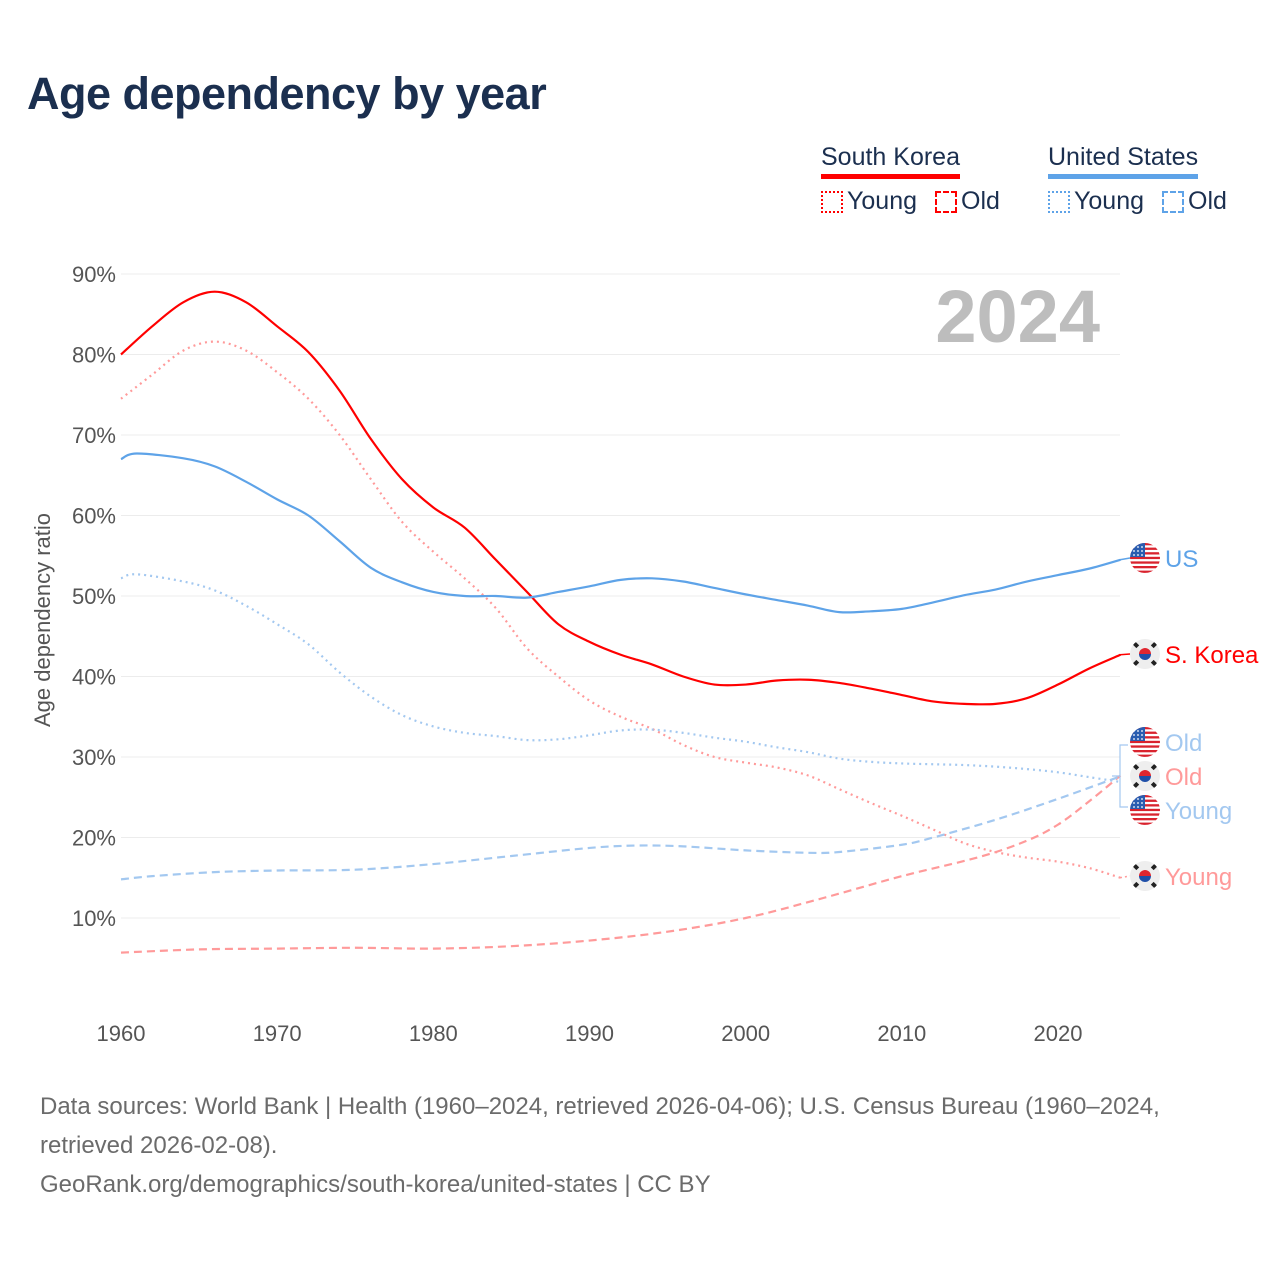  What do you see at coordinates (915, 179) in the screenshot?
I see `legend-south-korea: South Korea Young Old` at bounding box center [915, 179].